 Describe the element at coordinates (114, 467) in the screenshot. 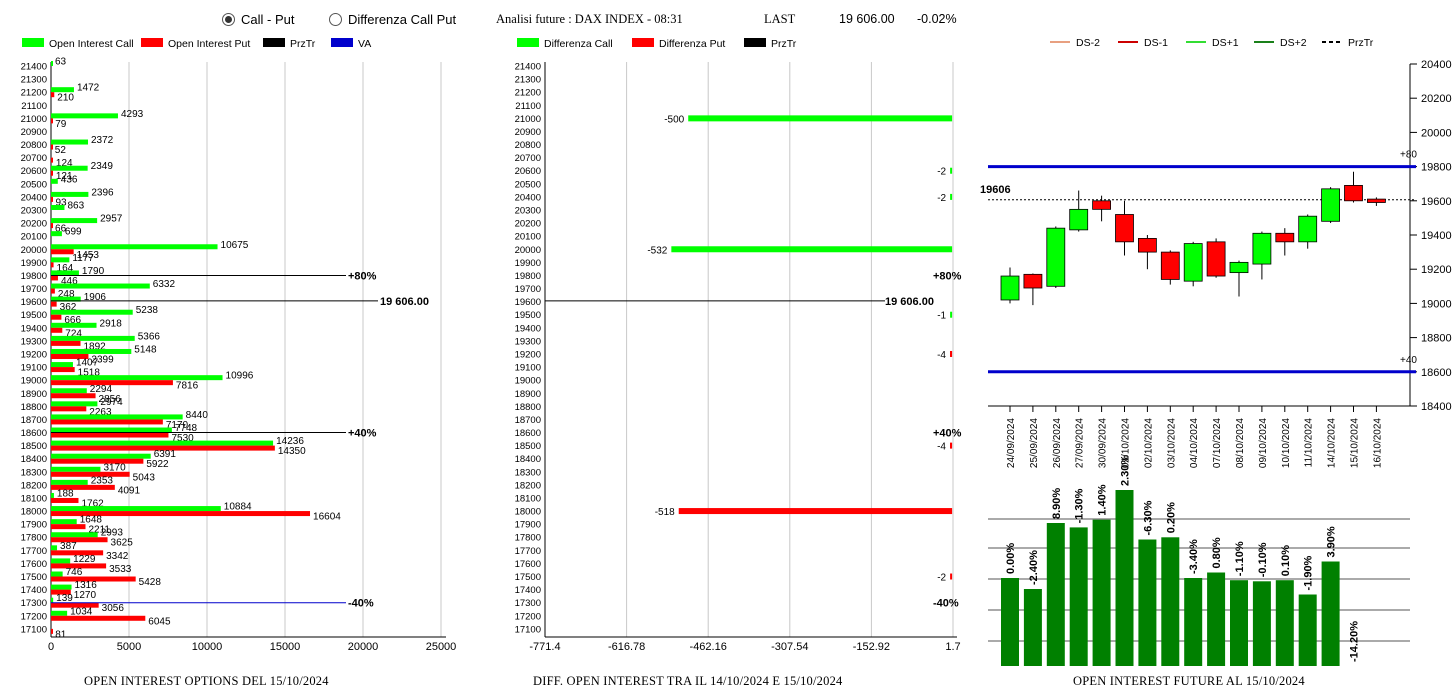

I see `call-value-label: 3170` at that location.